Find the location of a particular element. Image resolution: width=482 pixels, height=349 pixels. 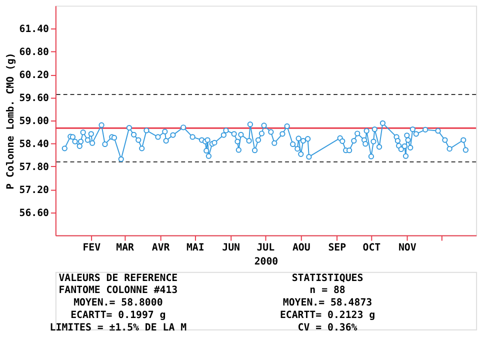

text: ECARTT= 0.2123 g is located at coordinates (328, 315).